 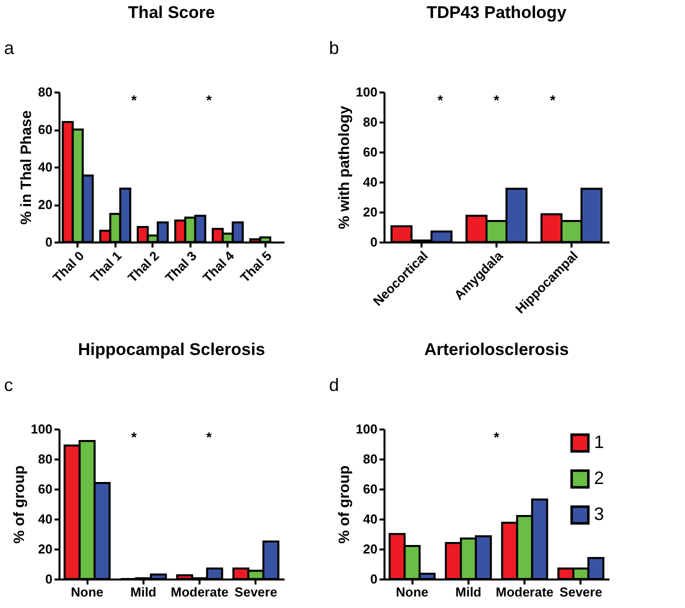 What do you see at coordinates (496, 12) in the screenshot?
I see `chart-title: TDP43 Pathology` at bounding box center [496, 12].